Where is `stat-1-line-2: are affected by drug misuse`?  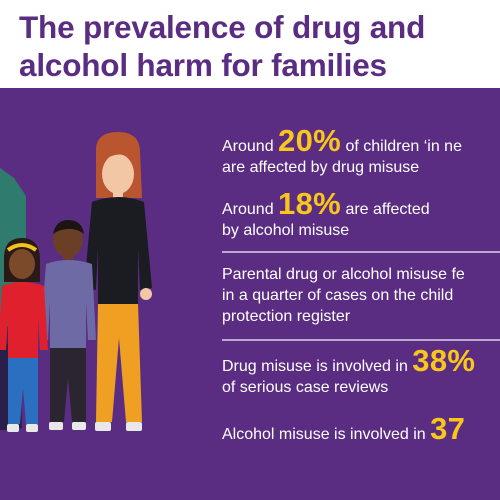
stat-1-line-2: are affected by drug misuse is located at coordinates (321, 167).